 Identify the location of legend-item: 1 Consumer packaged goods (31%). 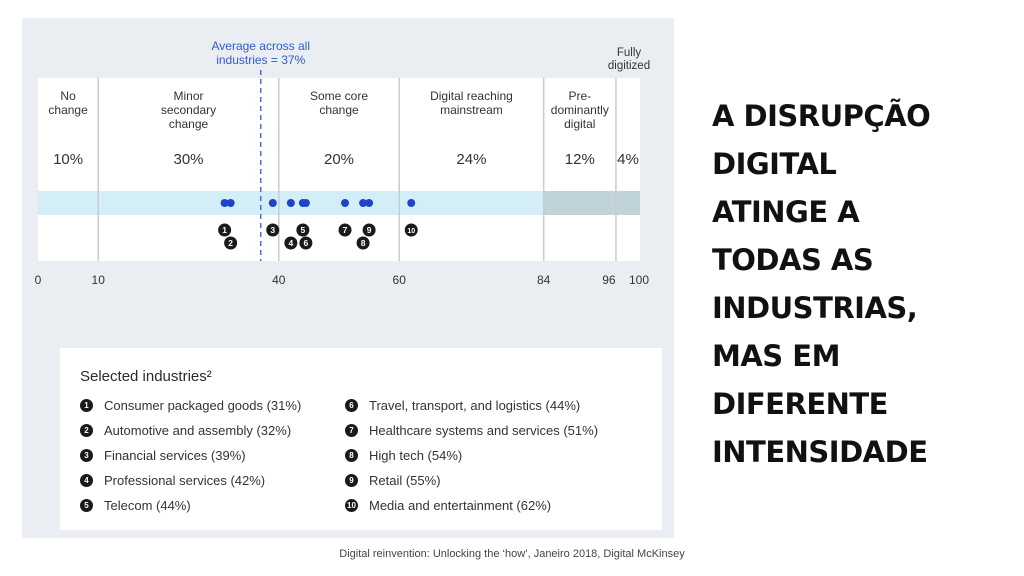
(190, 405).